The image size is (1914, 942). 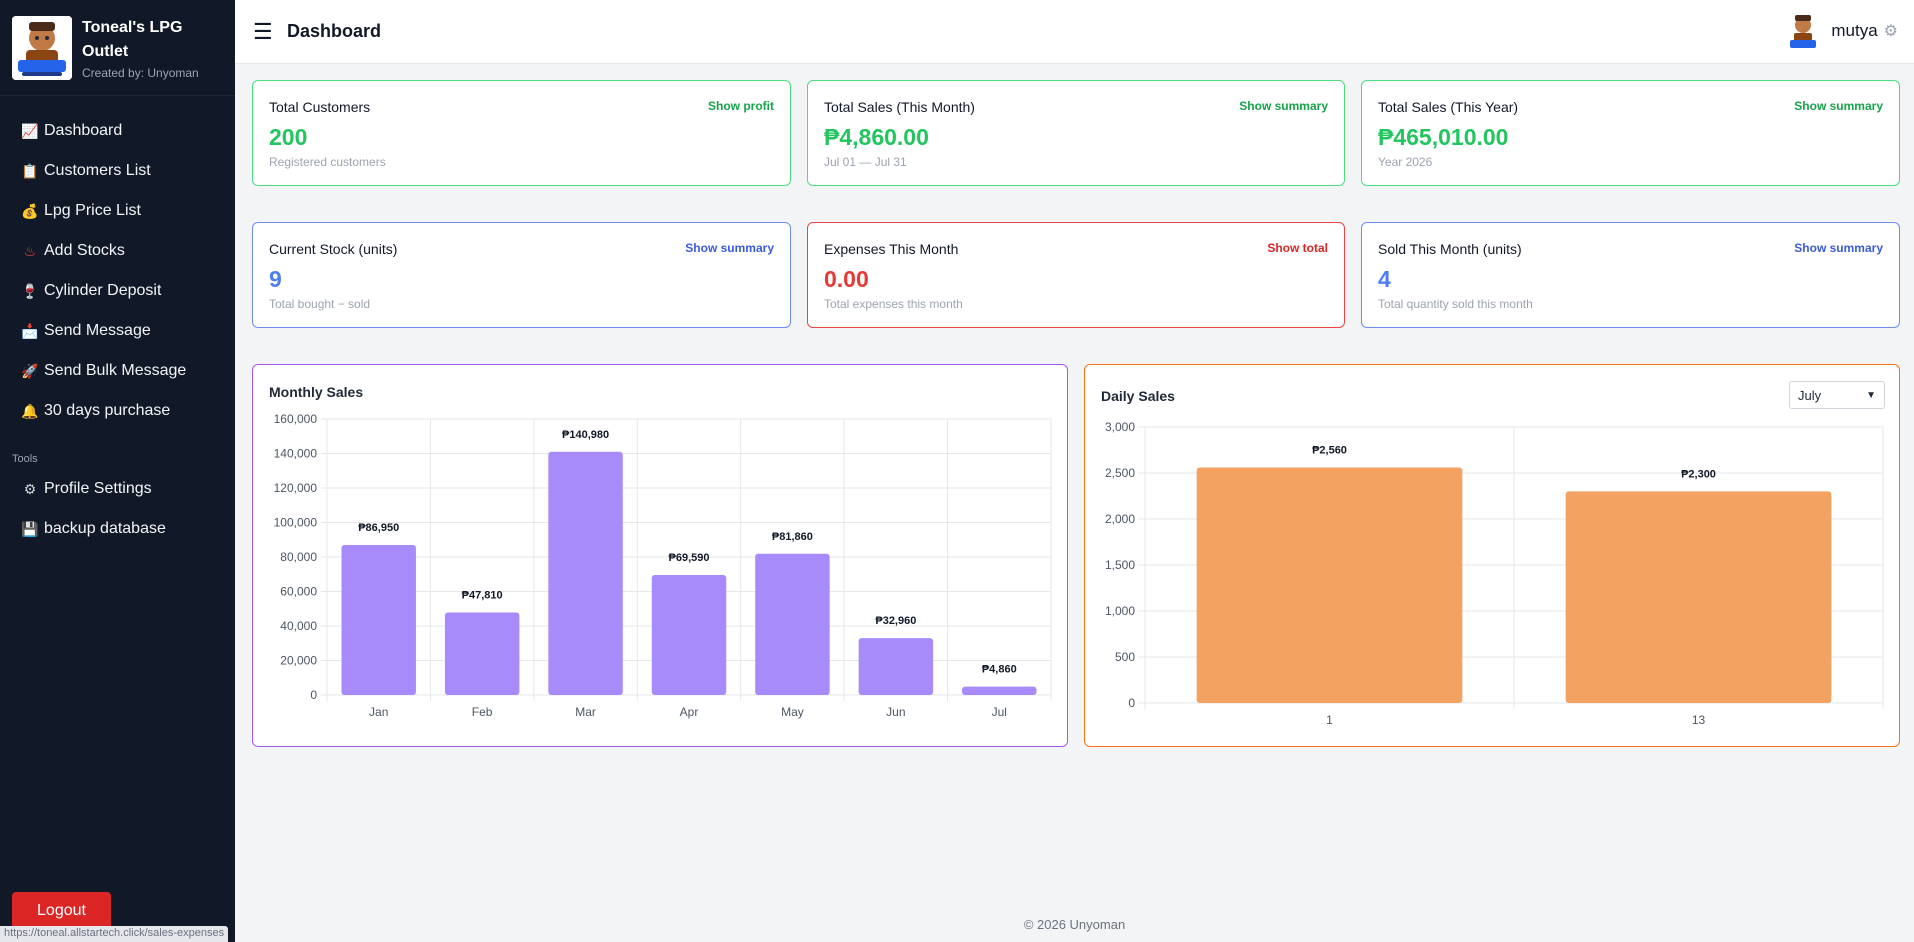 What do you see at coordinates (895, 712) in the screenshot?
I see `x-tick-label: Jun` at bounding box center [895, 712].